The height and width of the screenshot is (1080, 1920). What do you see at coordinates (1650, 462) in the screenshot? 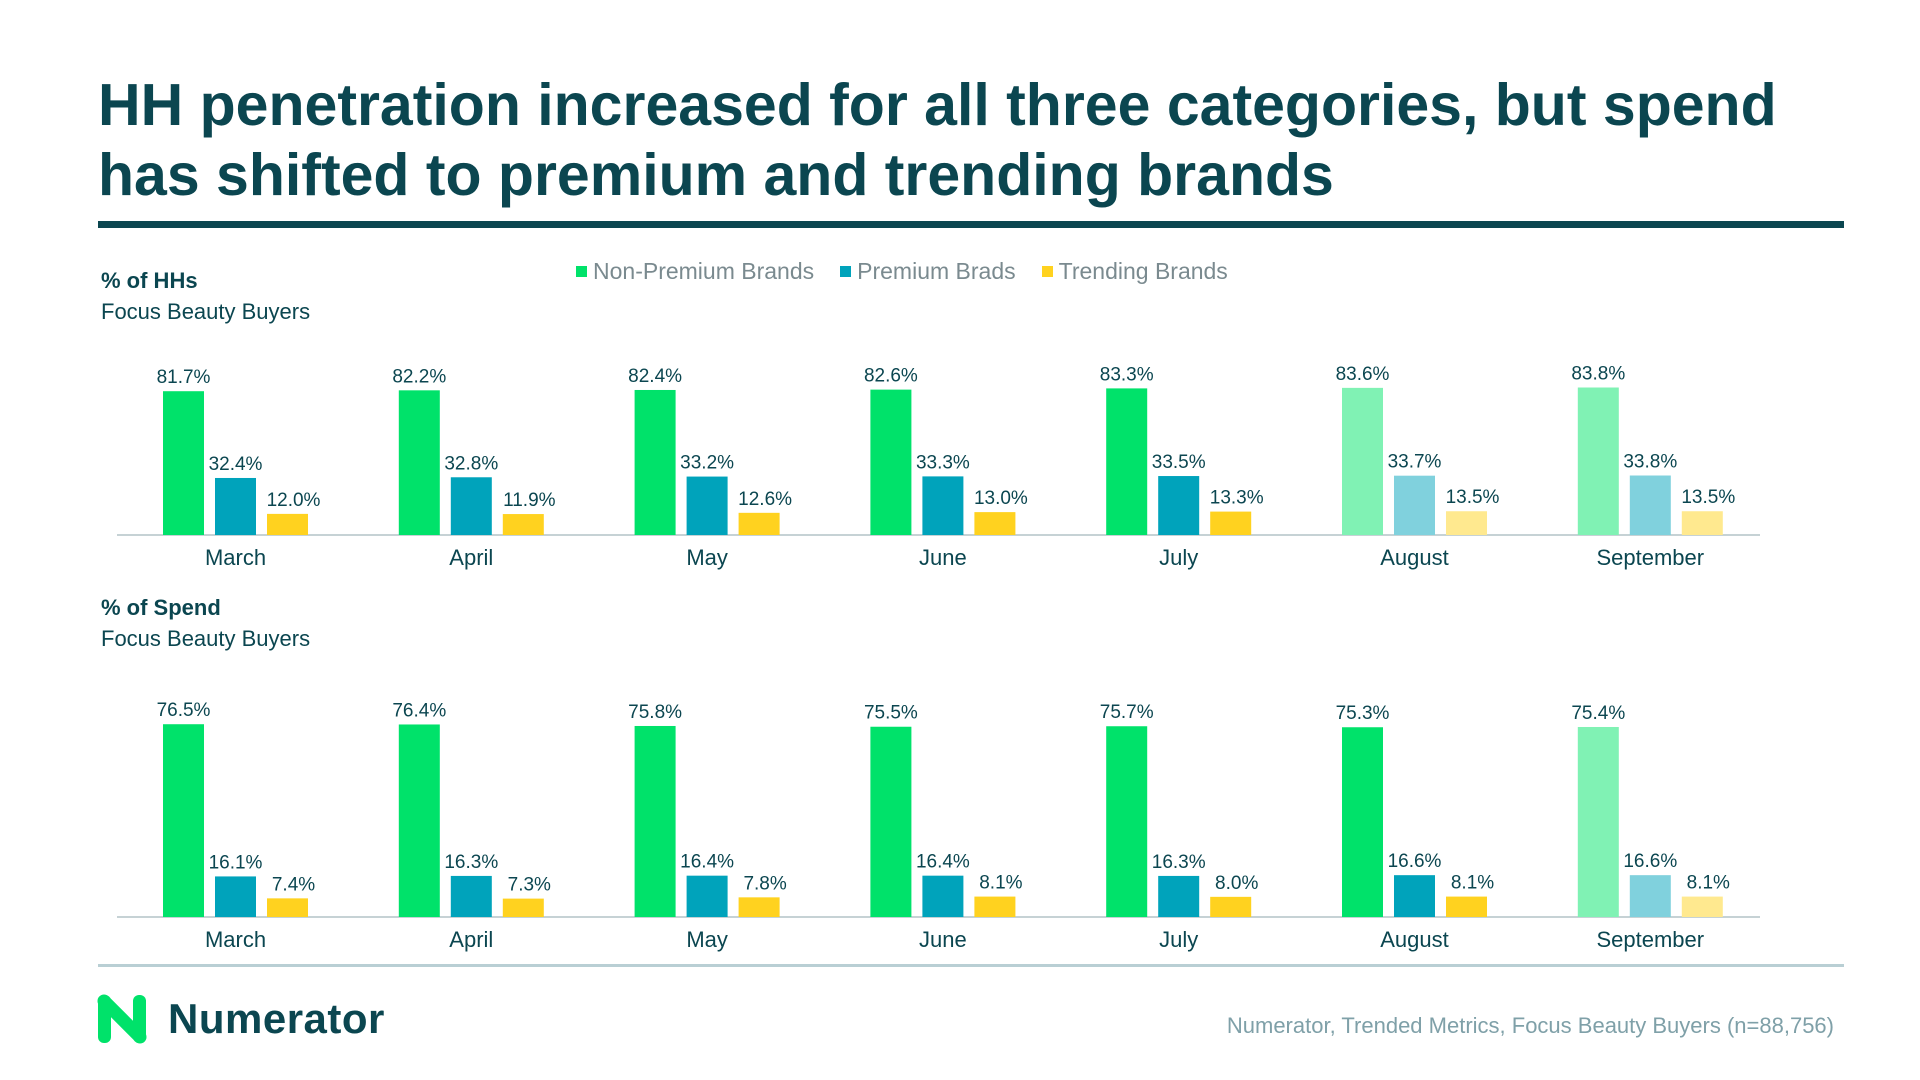
I see `data-label-premium-brads-september: 33.8%` at bounding box center [1650, 462].